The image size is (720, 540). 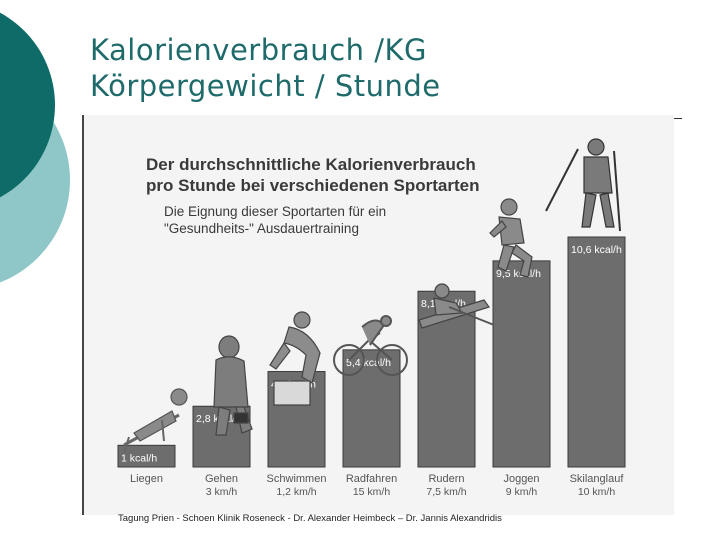 What do you see at coordinates (155, 421) in the screenshot?
I see `figure-lying-icon` at bounding box center [155, 421].